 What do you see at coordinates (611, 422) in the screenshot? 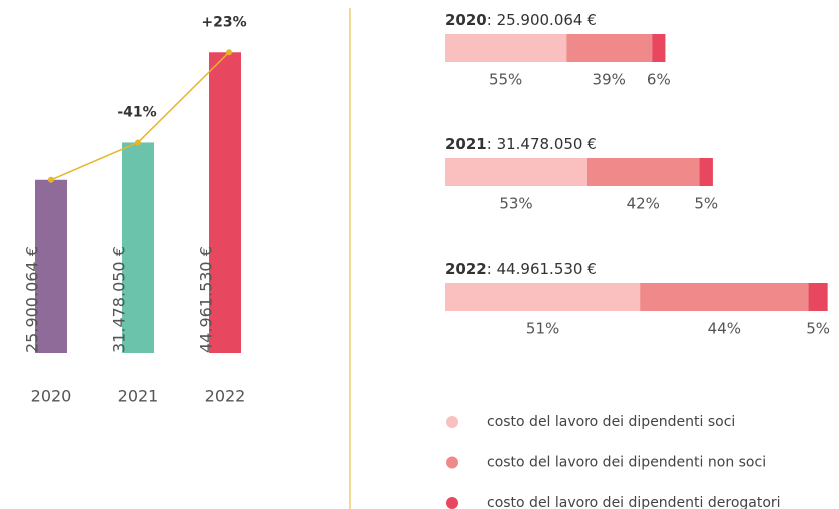
I see `legend-label: costo del lavoro dei dipendenti soci` at bounding box center [611, 422].